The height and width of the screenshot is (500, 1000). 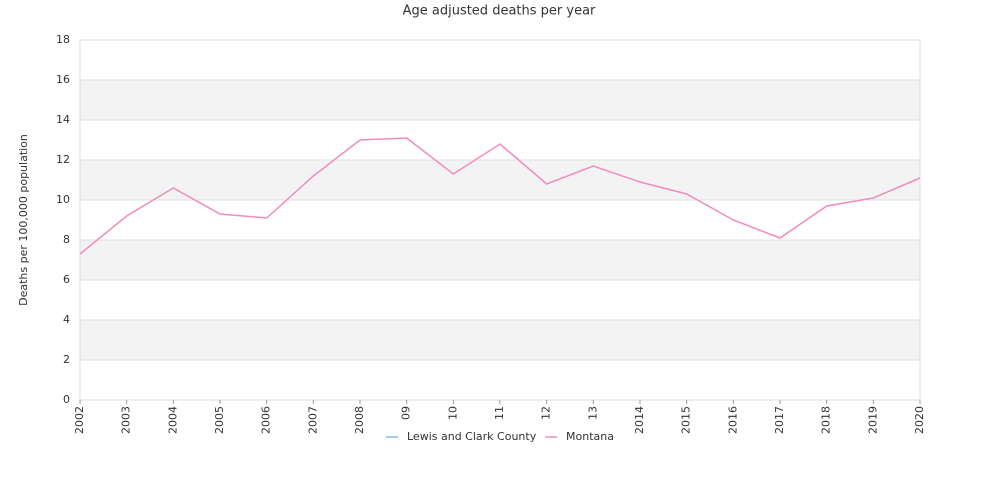 What do you see at coordinates (359, 420) in the screenshot?
I see `x-tick-label: 2008` at bounding box center [359, 420].